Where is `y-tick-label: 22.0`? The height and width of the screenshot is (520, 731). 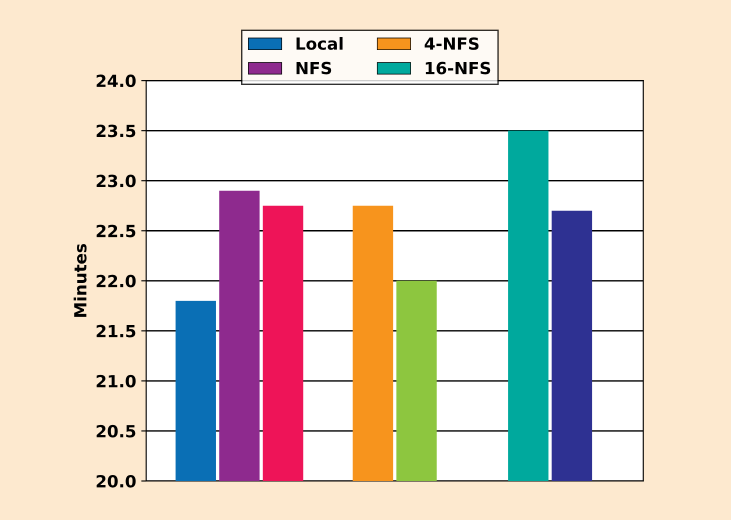
y-tick-label: 22.0 is located at coordinates (116, 281).